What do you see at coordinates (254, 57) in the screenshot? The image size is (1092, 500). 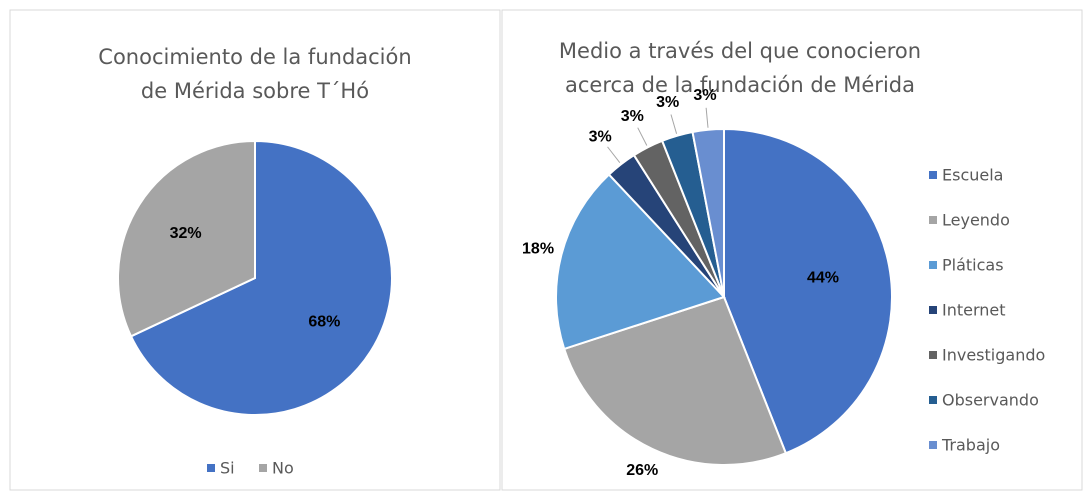 I see `chart-title: Conocimiento de la fundación` at bounding box center [254, 57].